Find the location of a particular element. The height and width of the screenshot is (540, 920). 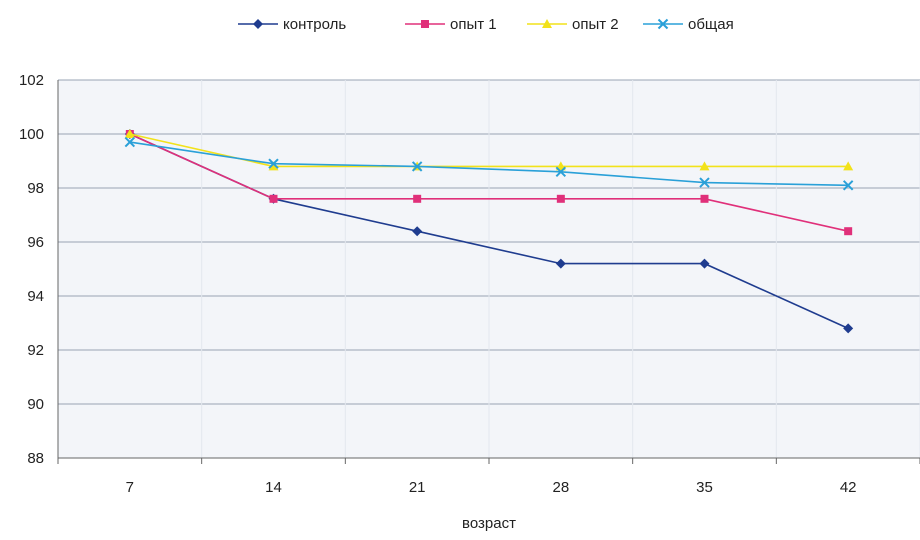

series-4-line is located at coordinates (489, 164).